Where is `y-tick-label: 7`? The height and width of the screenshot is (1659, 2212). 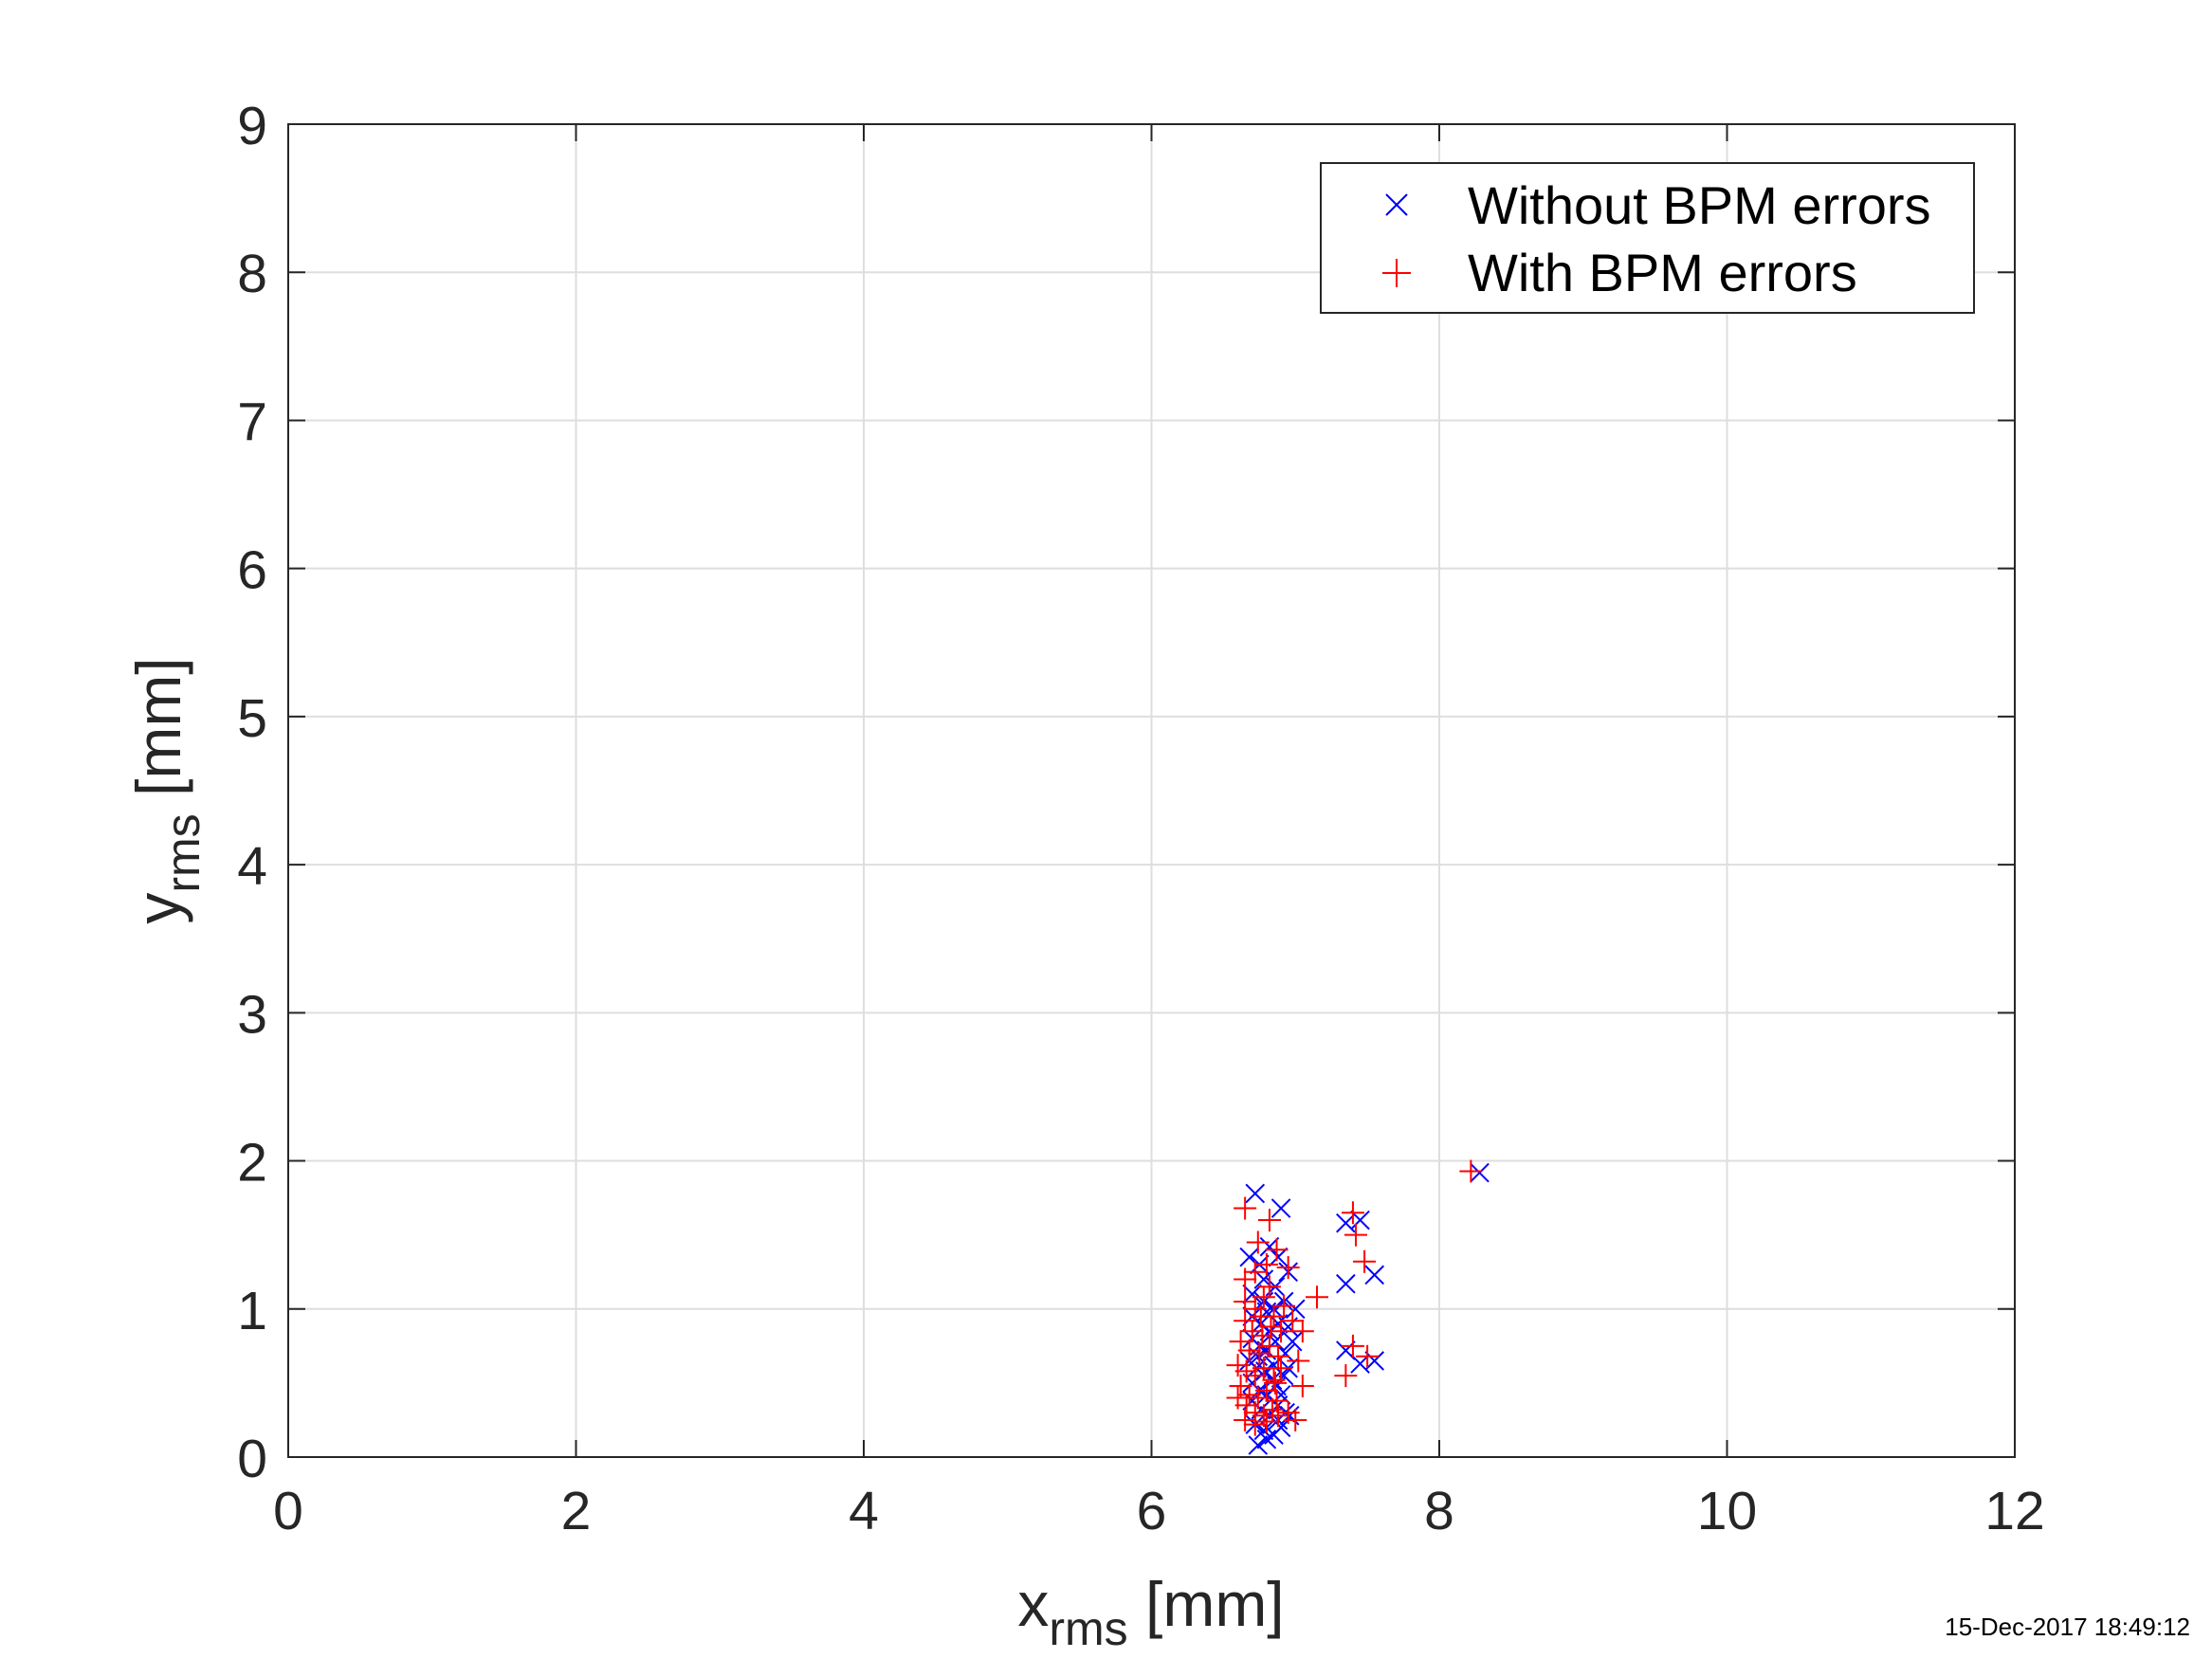
y-tick-label: 7 is located at coordinates (252, 422).